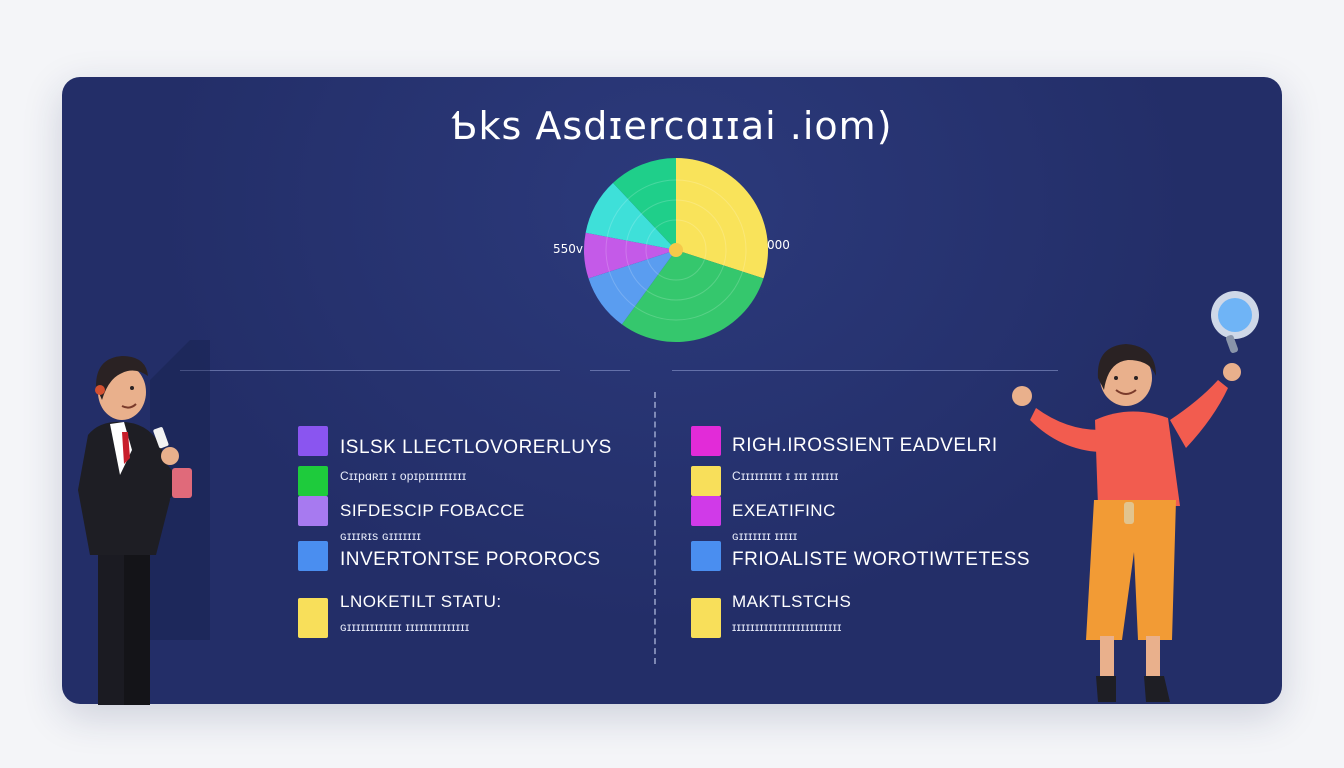 The height and width of the screenshot is (768, 1344). I want to click on presenter-woman-illustration, so click(1135, 496).